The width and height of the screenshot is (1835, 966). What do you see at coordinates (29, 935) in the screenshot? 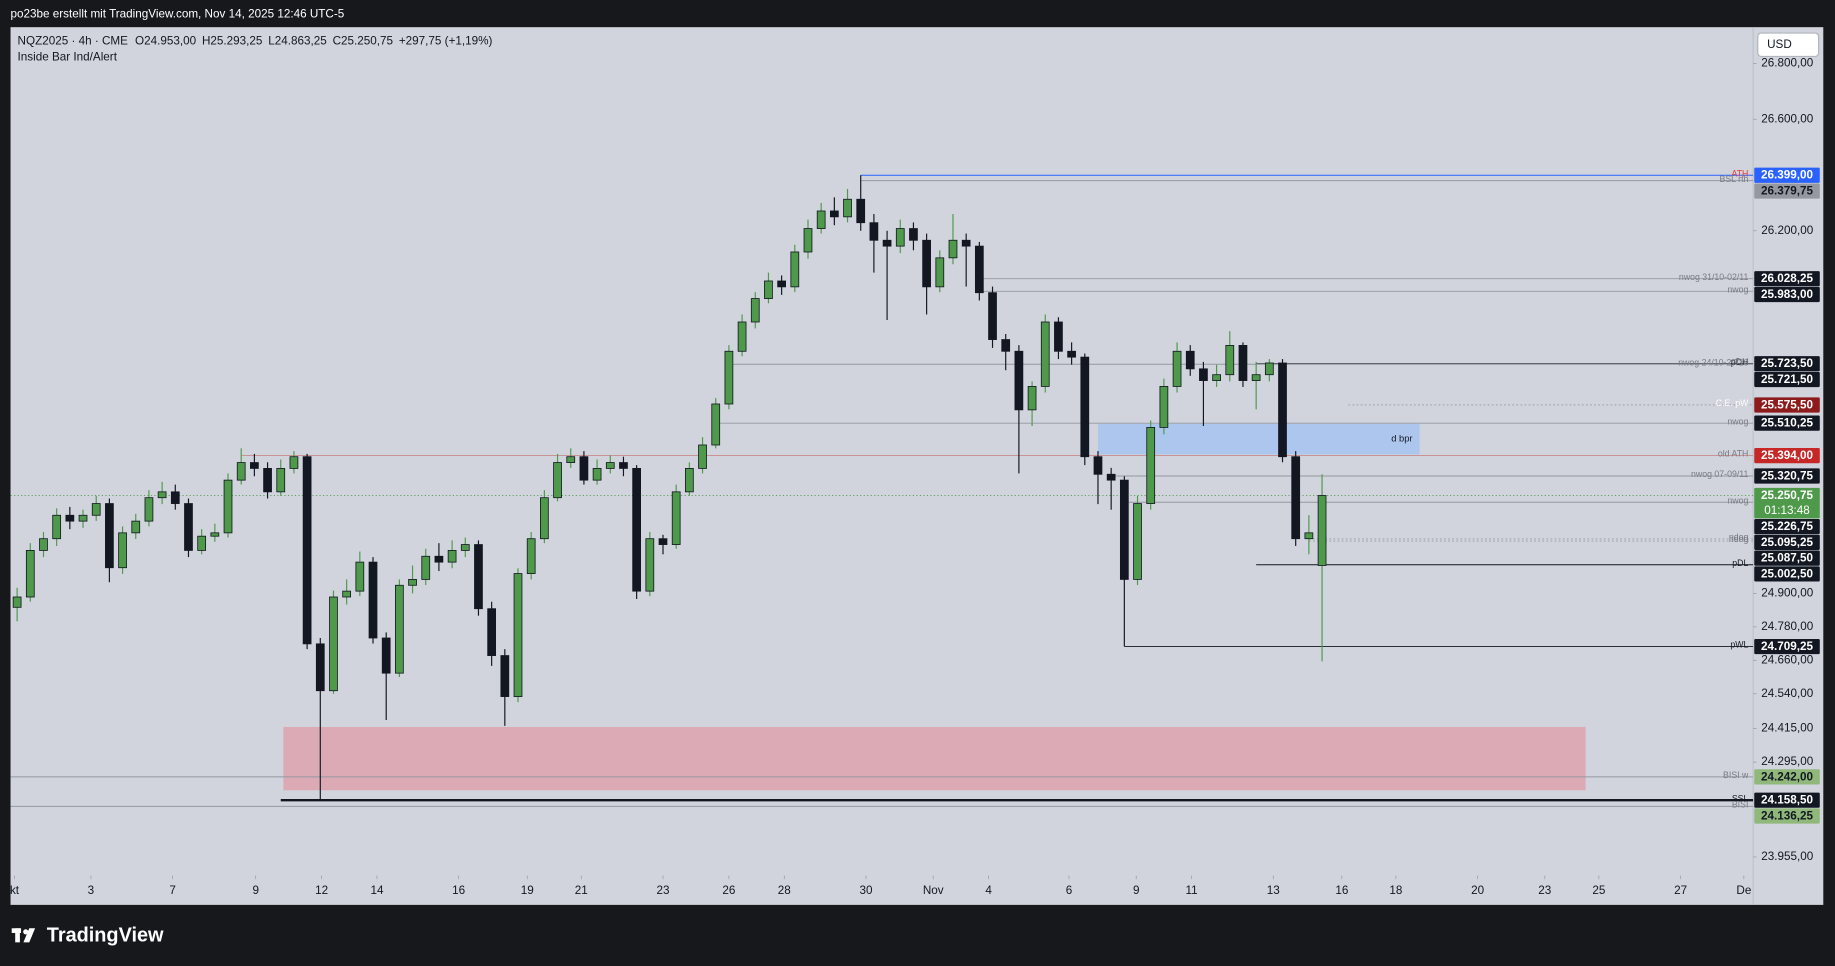
I see `logo-shape` at bounding box center [29, 935].